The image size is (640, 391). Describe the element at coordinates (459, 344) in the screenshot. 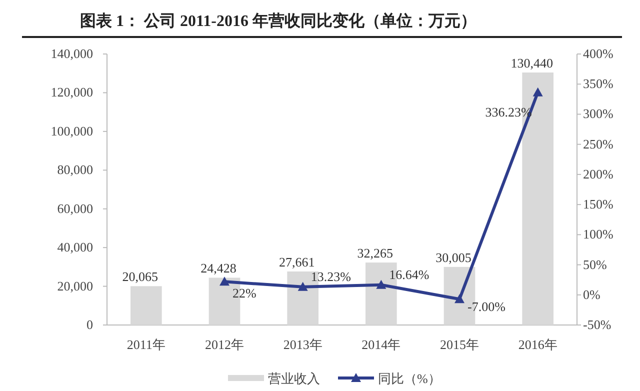

I see `x-tick-label: 2015年` at that location.